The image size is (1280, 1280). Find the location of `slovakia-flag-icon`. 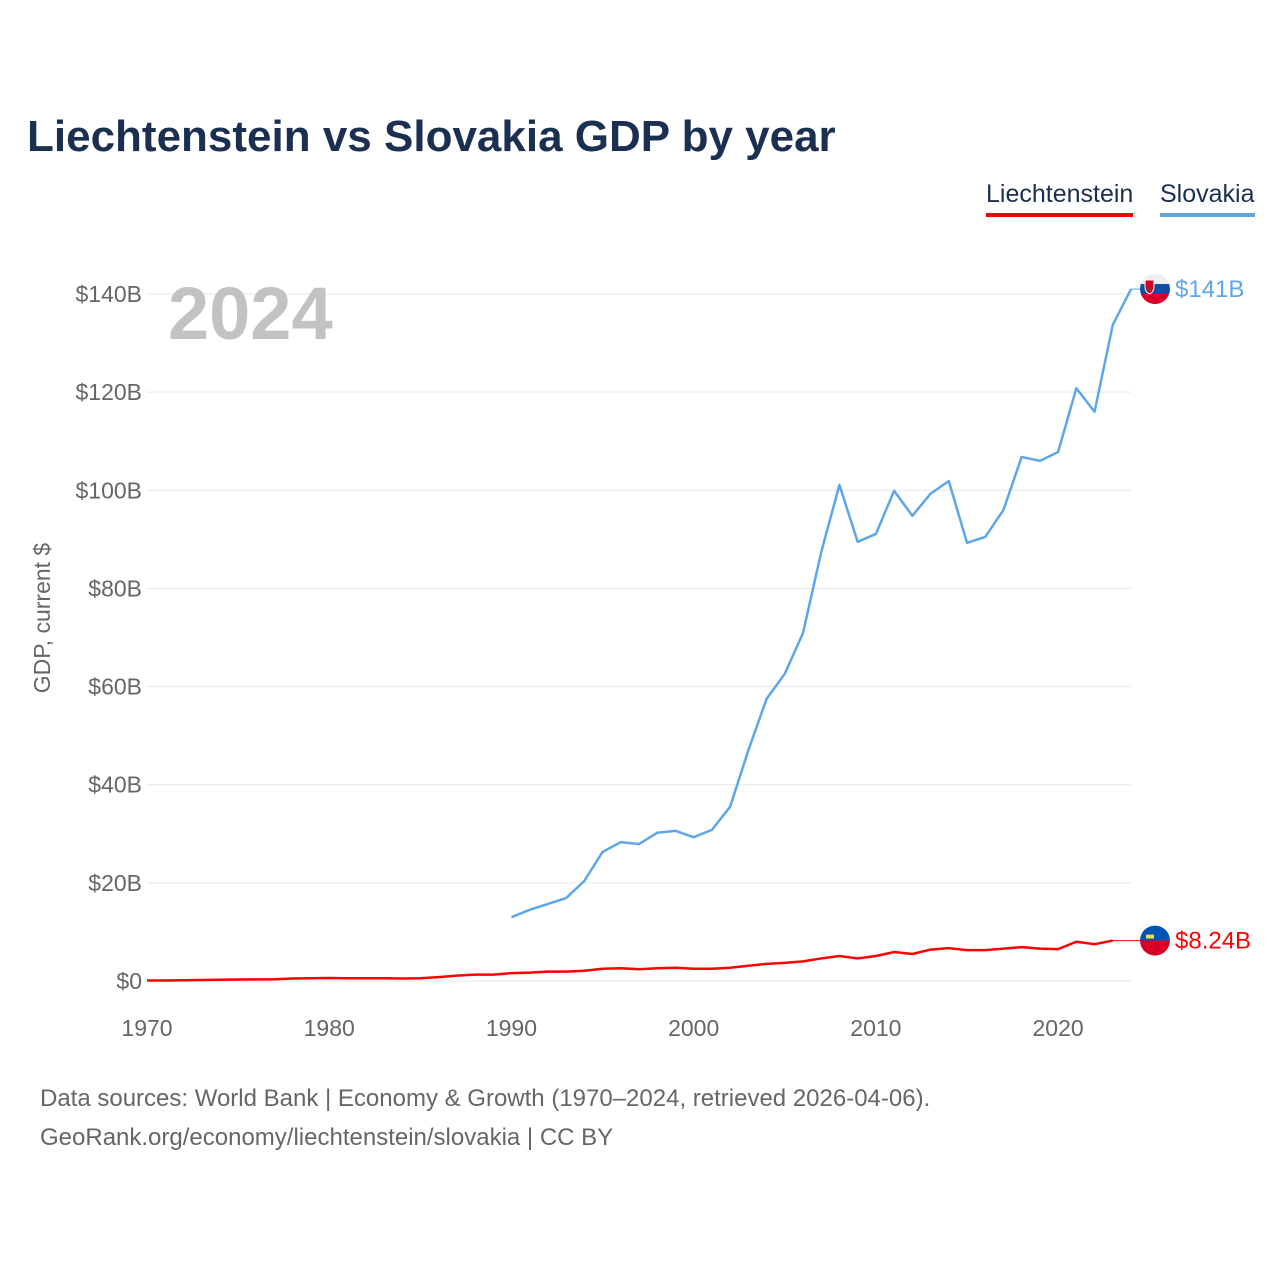

slovakia-flag-icon is located at coordinates (1155, 289).